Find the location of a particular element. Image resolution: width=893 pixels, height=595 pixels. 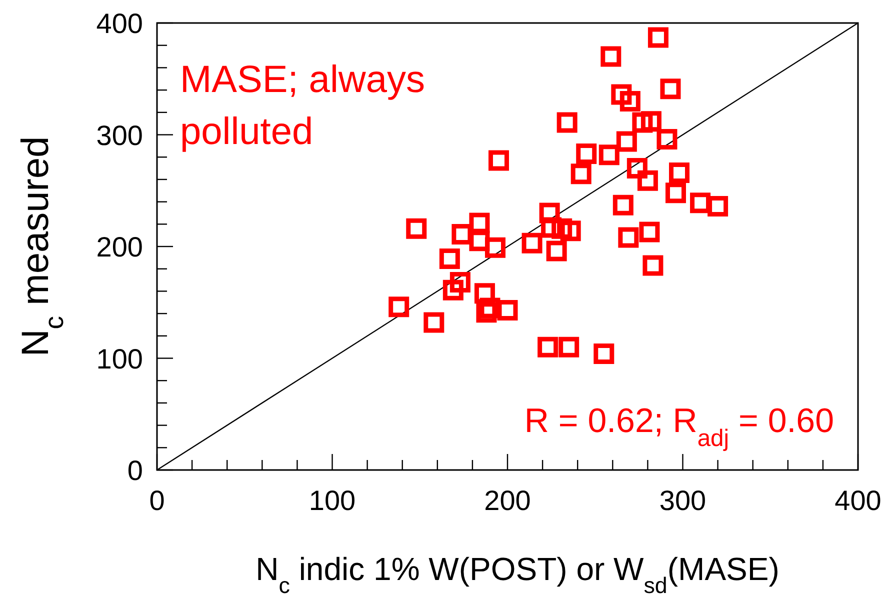

x-tick-label: 400 is located at coordinates (858, 500).